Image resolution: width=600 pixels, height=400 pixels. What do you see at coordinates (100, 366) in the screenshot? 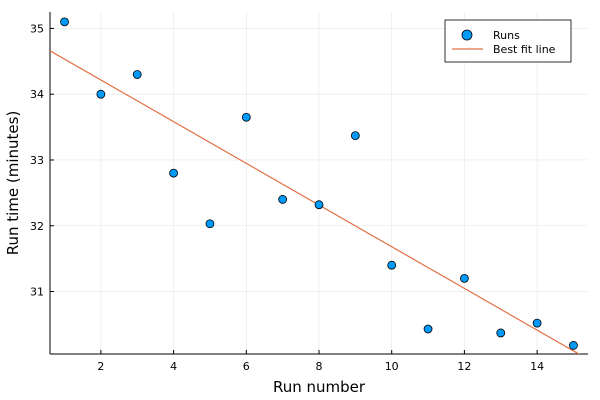
I see `x-tick-label: 2` at bounding box center [100, 366].